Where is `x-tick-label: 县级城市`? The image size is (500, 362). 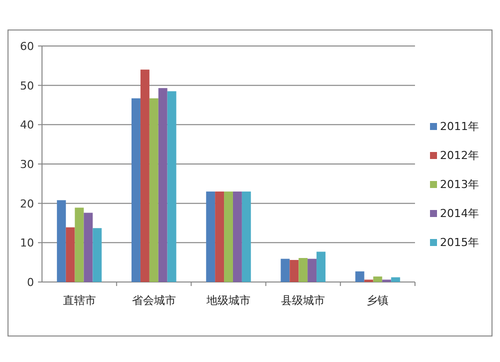 x-tick-label: 县级城市 is located at coordinates (303, 300).